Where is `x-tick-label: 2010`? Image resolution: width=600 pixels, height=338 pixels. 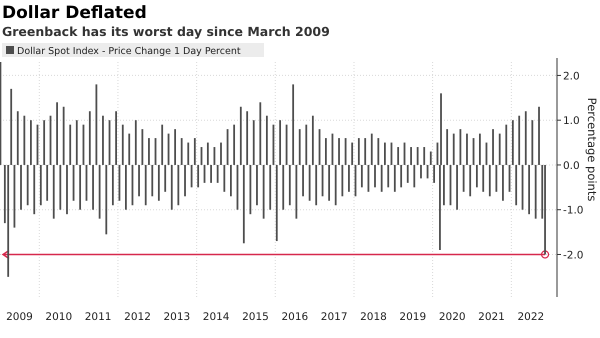
x-tick-label: 2010 is located at coordinates (58, 317).